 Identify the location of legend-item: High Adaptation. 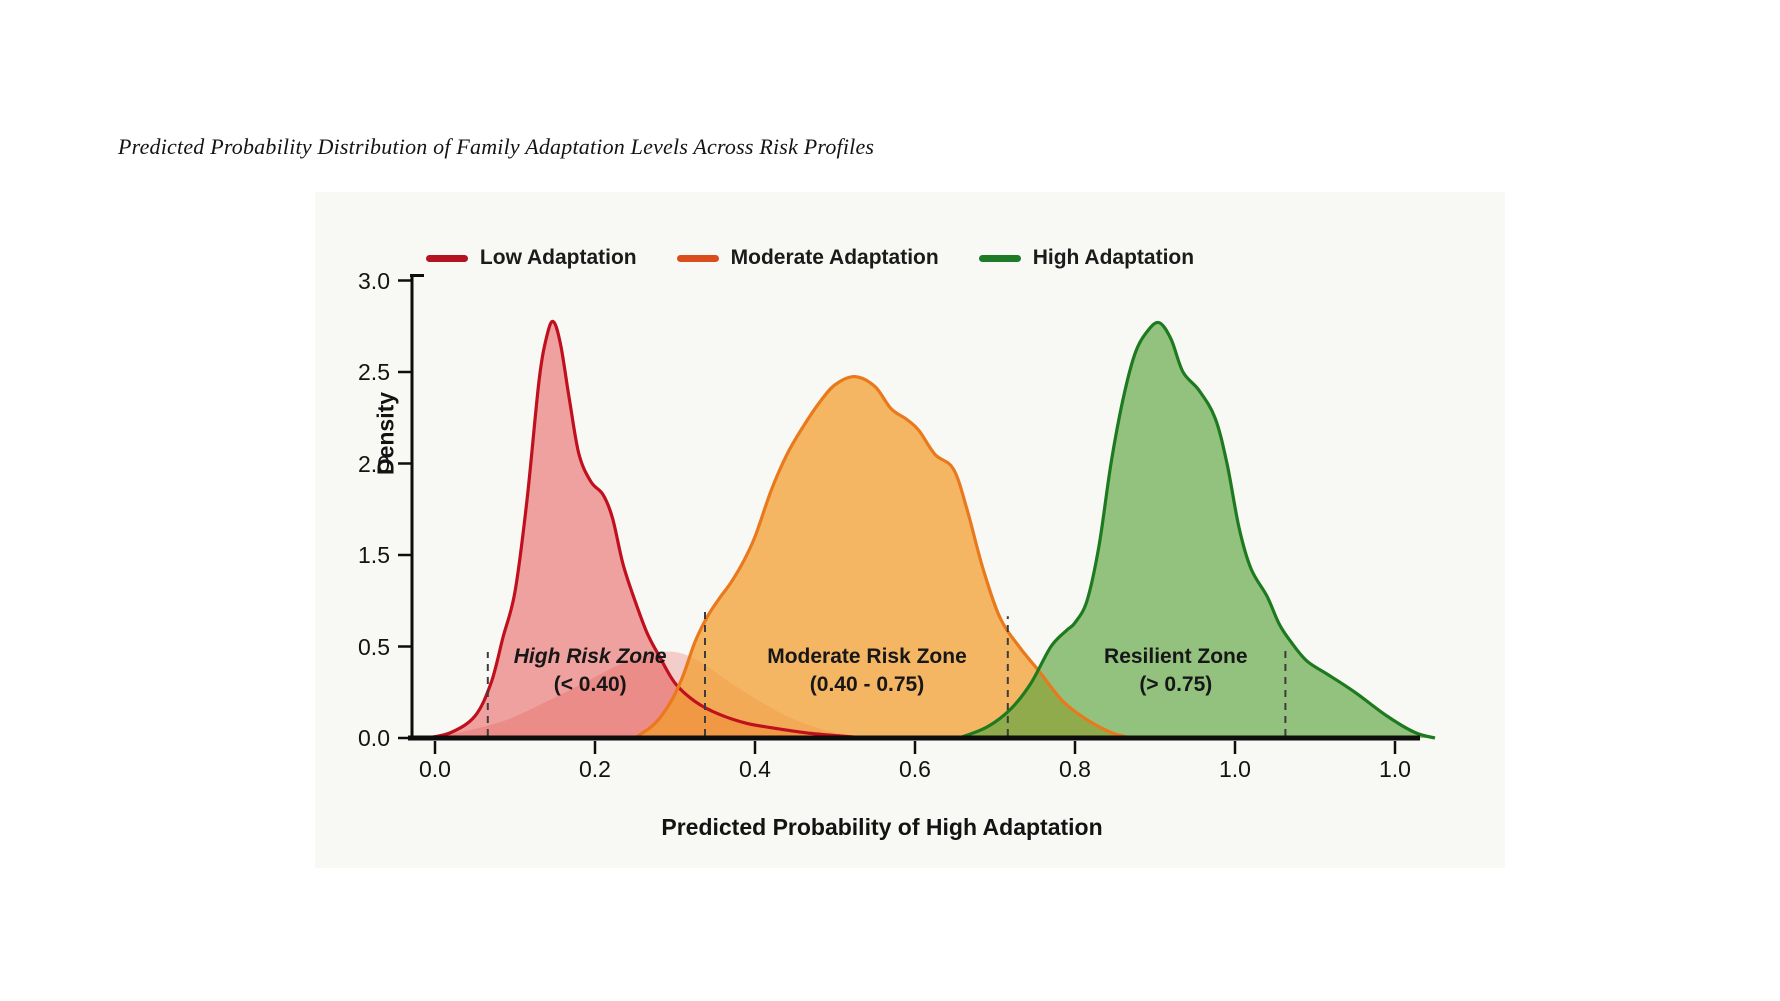
(1086, 258).